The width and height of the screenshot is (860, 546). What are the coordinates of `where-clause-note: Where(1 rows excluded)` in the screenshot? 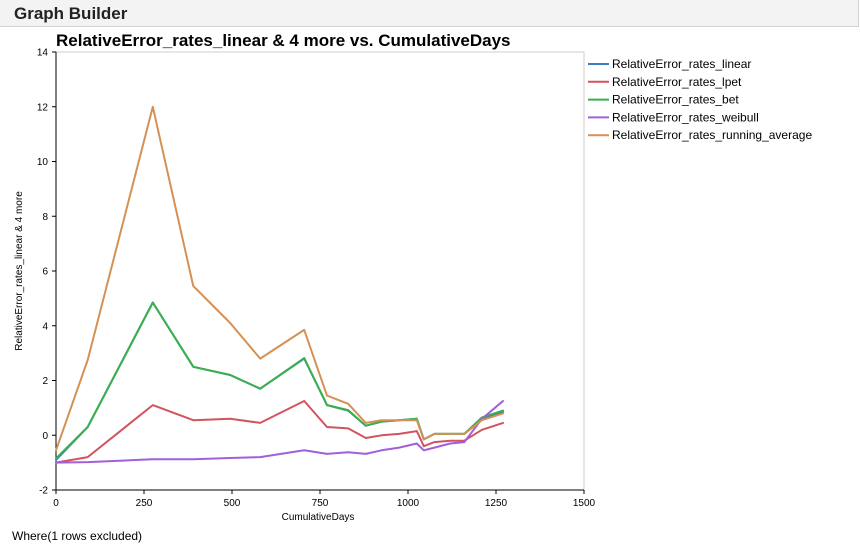 It's located at (77, 536).